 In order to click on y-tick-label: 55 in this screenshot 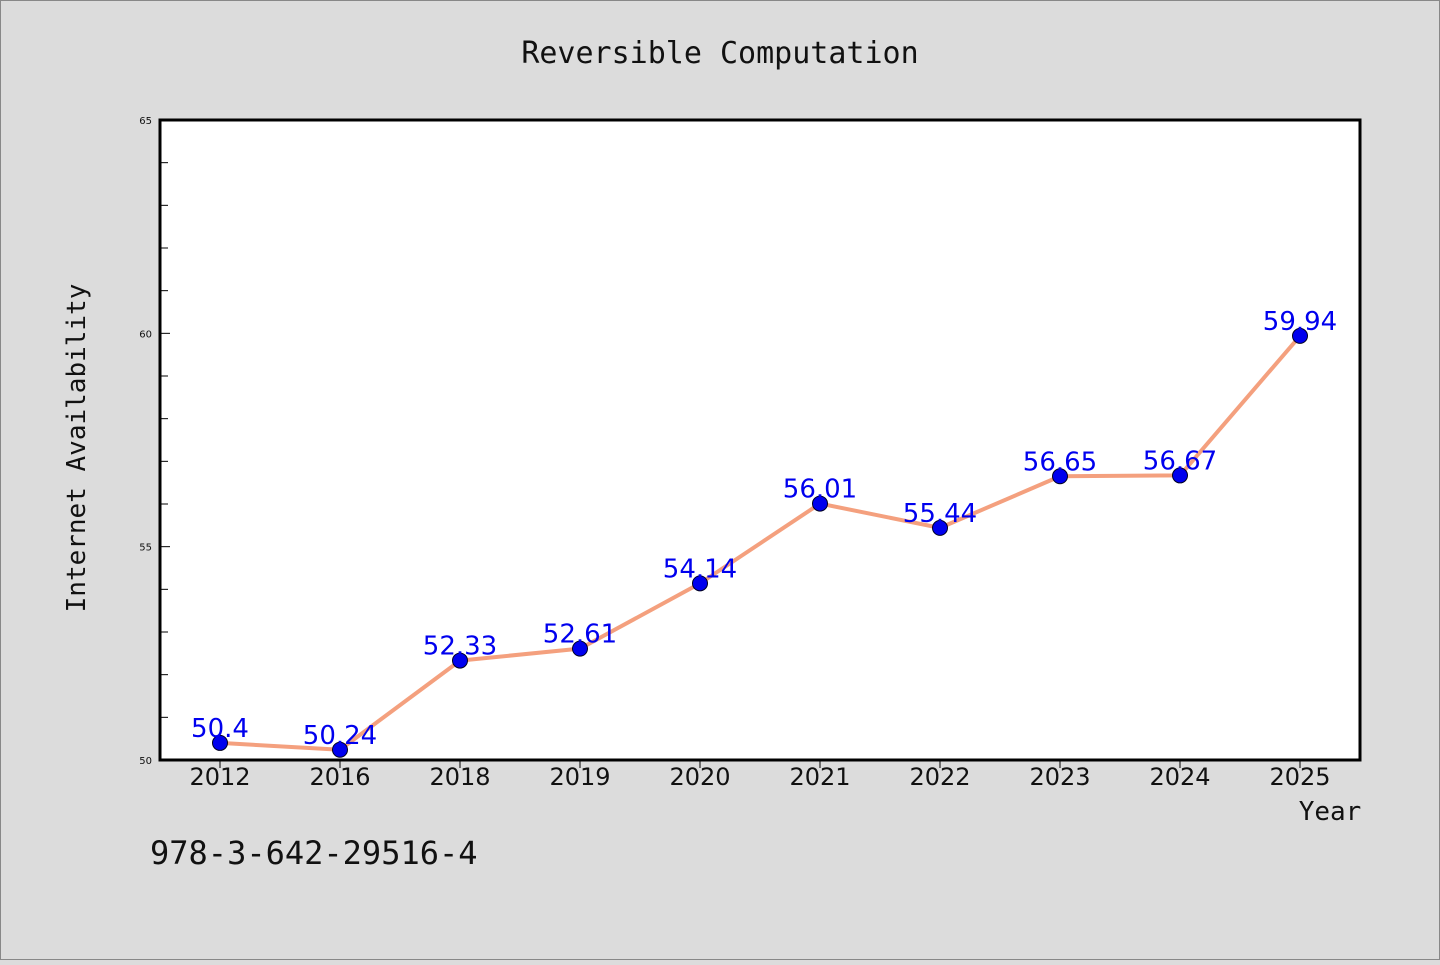, I will do `click(145, 548)`.